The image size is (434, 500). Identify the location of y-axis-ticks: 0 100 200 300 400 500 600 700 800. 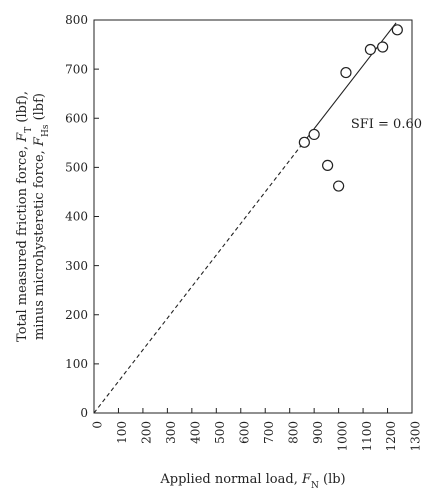
(82, 216).